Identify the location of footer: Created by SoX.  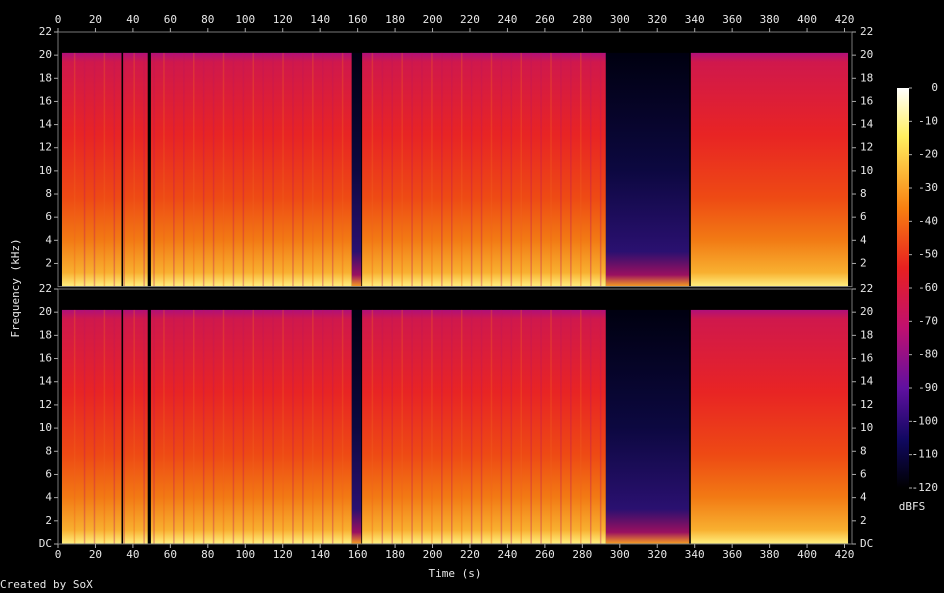
(46, 584).